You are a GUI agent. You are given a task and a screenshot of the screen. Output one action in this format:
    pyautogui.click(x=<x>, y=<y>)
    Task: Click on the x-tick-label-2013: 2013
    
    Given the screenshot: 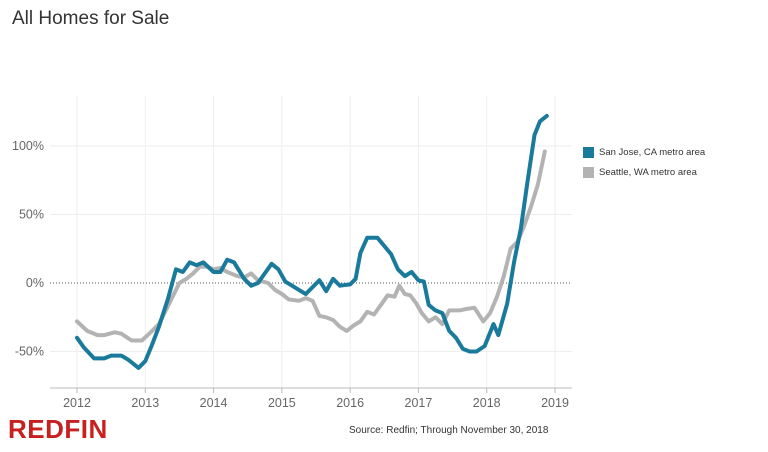 What is the action you would take?
    pyautogui.click(x=145, y=403)
    